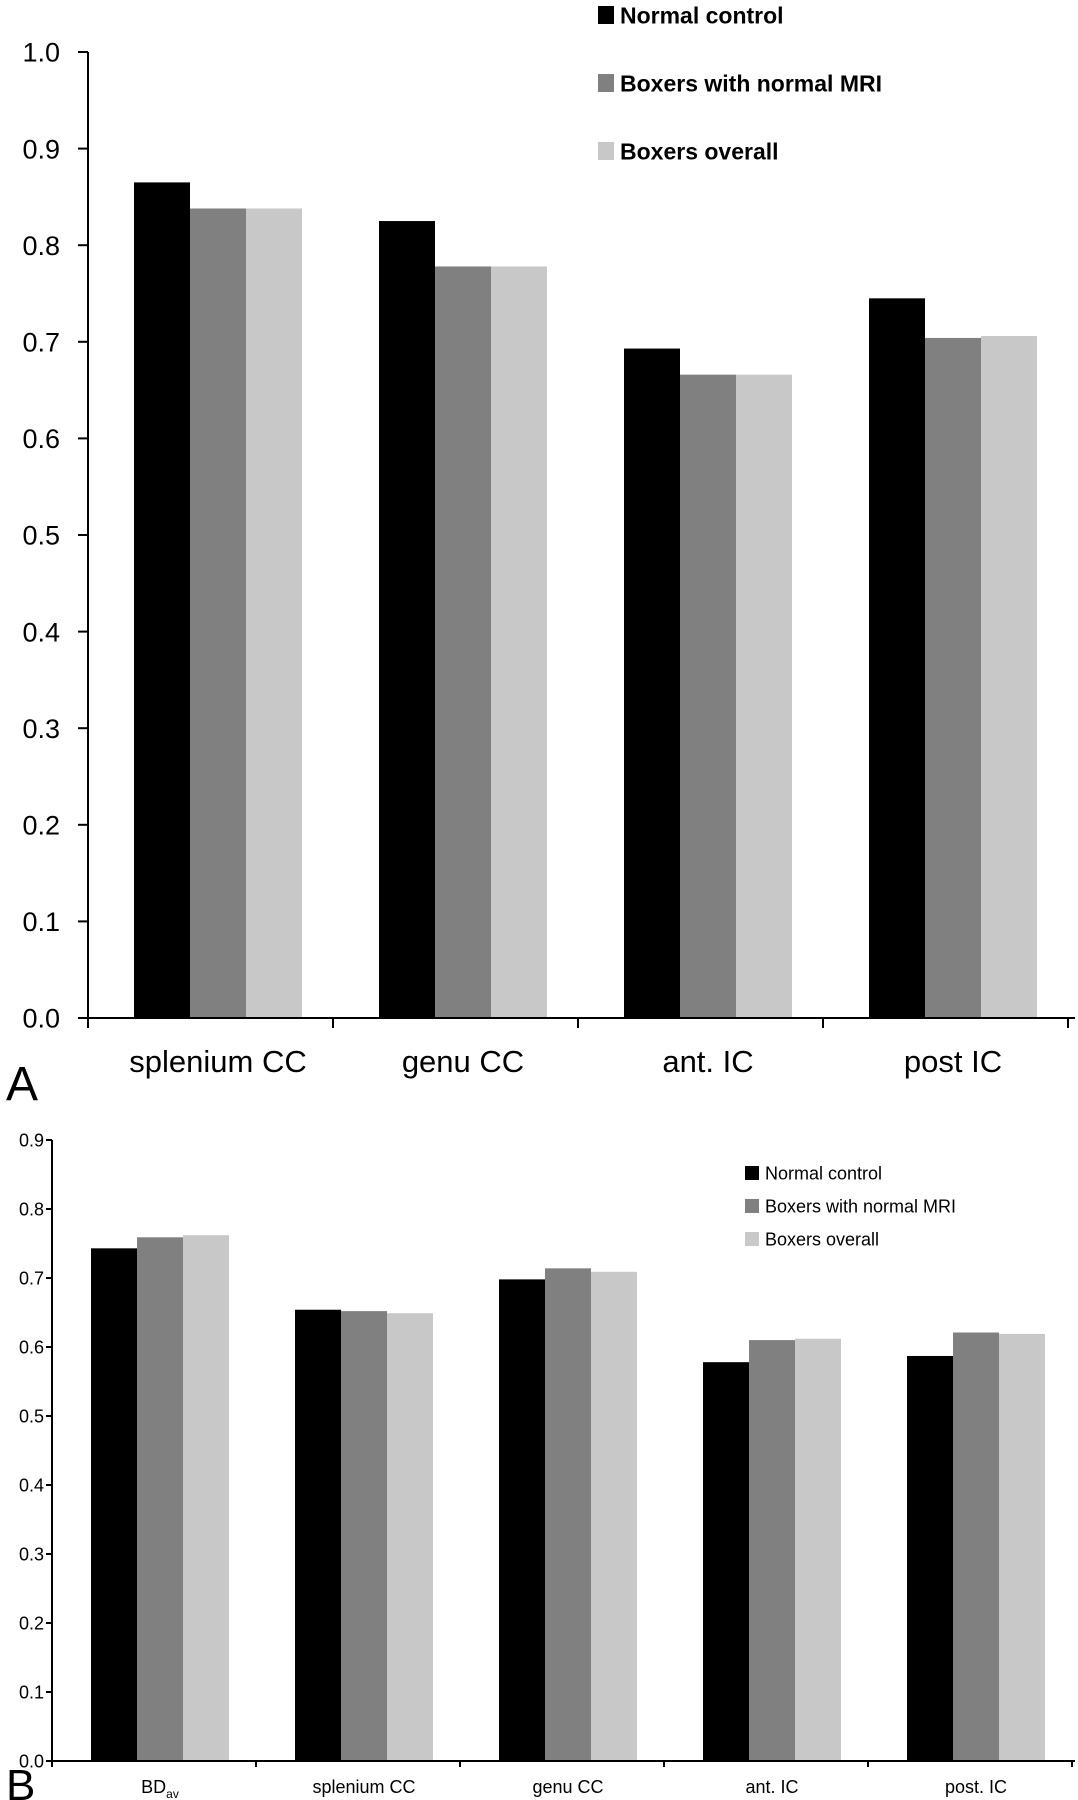 The image size is (1078, 1800). What do you see at coordinates (41, 826) in the screenshot?
I see `a-y-tick-label-2: 0.2` at bounding box center [41, 826].